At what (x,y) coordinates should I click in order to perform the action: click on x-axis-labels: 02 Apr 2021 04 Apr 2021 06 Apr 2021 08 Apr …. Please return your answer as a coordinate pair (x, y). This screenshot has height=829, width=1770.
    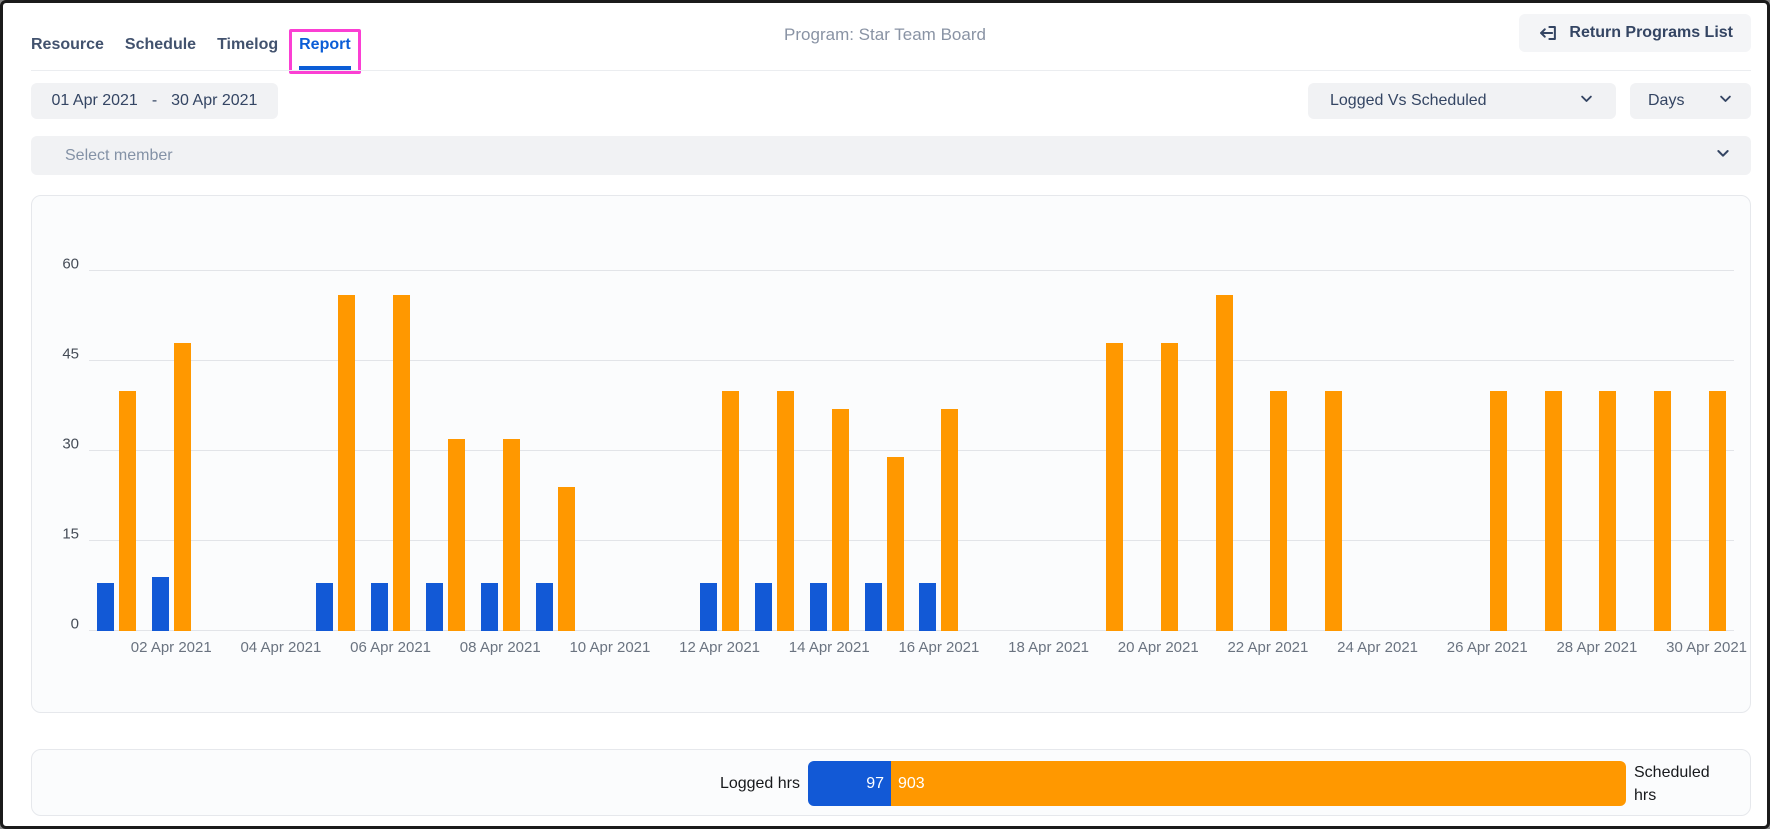
    Looking at the image, I should click on (918, 649).